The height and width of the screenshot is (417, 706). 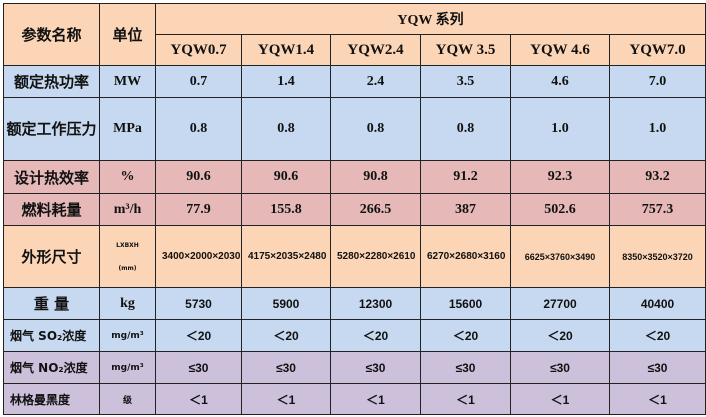 I want to click on value-cell: 12300, so click(x=375, y=303).